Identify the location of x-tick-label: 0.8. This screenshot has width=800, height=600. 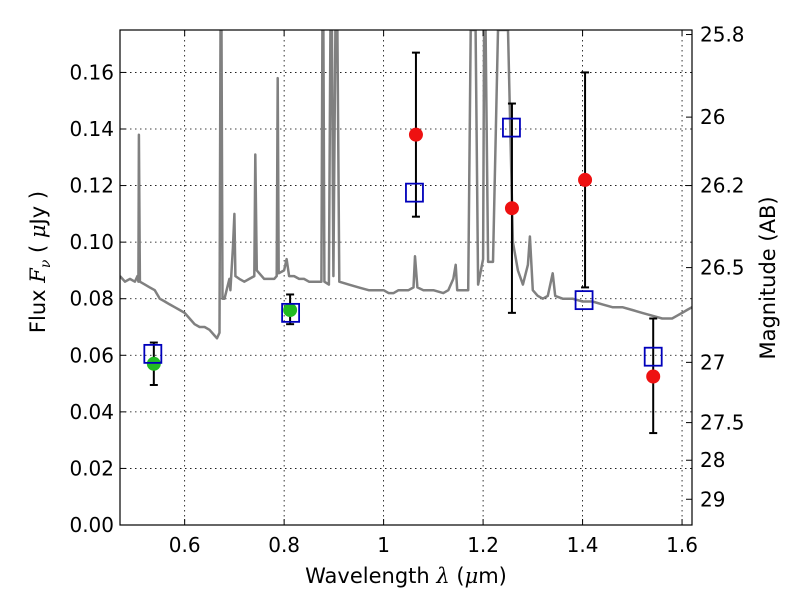
(284, 545).